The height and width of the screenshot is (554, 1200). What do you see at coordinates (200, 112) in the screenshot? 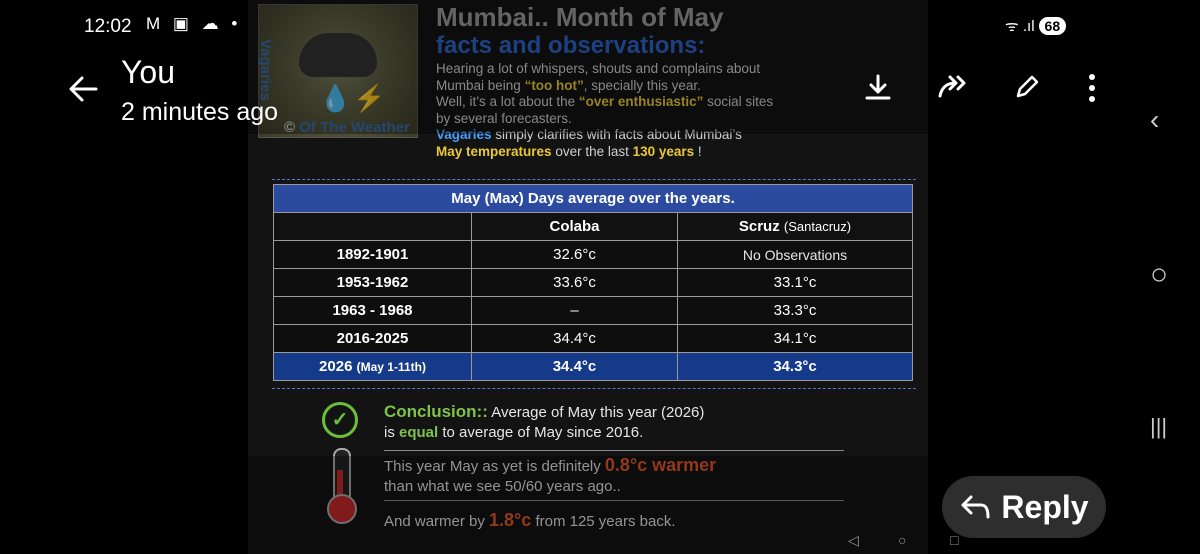
I see `message-timestamp: 2 minutes ago` at bounding box center [200, 112].